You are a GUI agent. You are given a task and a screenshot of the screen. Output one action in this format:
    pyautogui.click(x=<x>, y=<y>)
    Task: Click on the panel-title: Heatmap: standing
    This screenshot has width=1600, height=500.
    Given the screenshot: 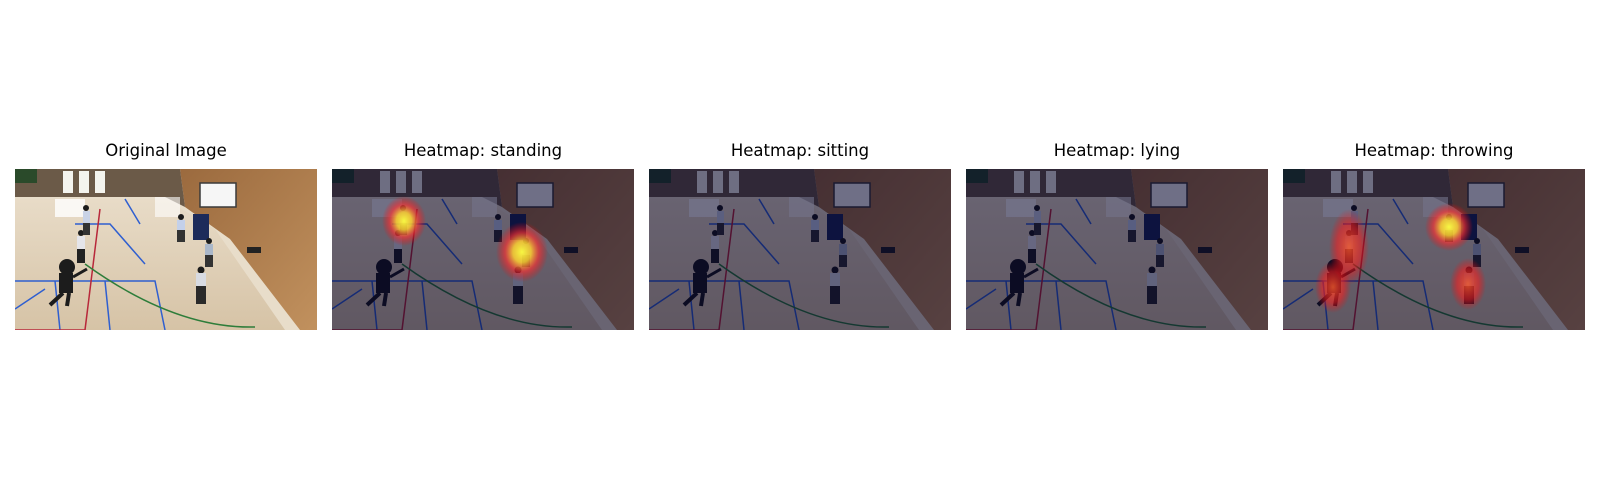 What is the action you would take?
    pyautogui.click(x=483, y=150)
    